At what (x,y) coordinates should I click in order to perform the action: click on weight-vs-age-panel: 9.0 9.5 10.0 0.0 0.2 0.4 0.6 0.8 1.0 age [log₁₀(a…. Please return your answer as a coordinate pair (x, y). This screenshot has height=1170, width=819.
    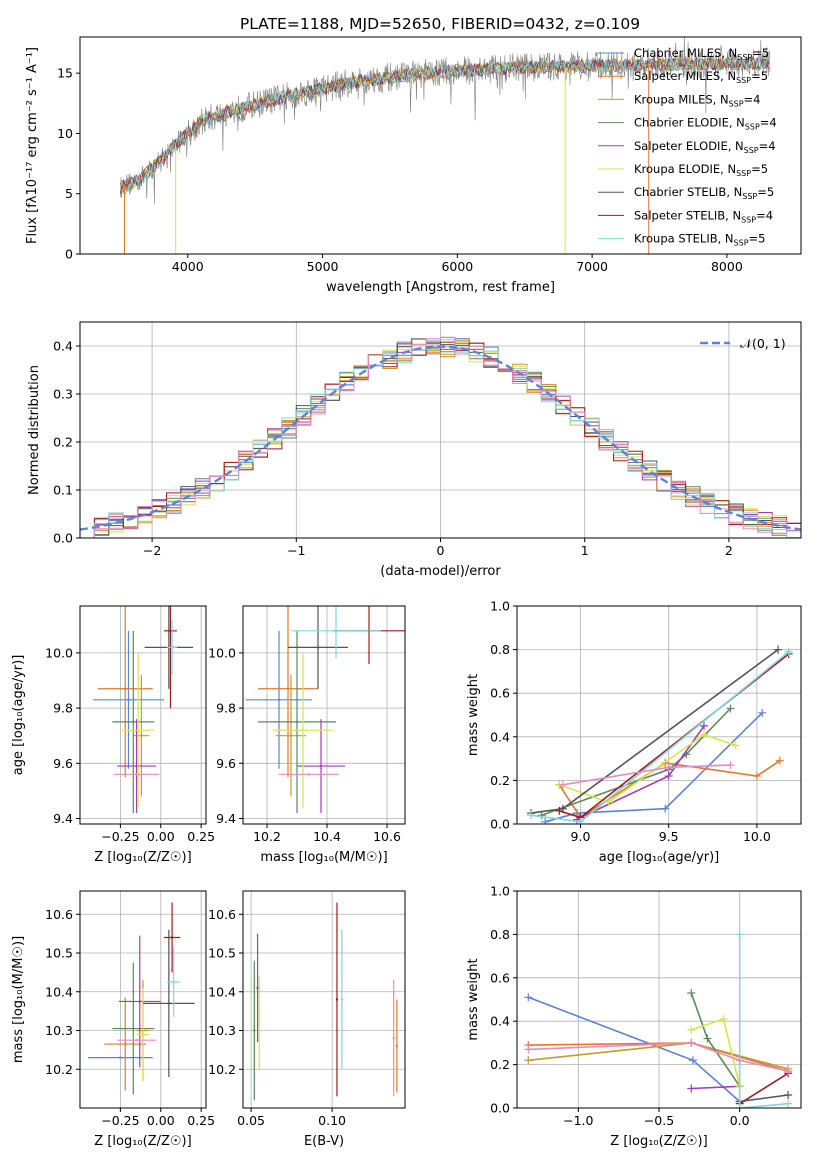
    Looking at the image, I should click on (634, 732).